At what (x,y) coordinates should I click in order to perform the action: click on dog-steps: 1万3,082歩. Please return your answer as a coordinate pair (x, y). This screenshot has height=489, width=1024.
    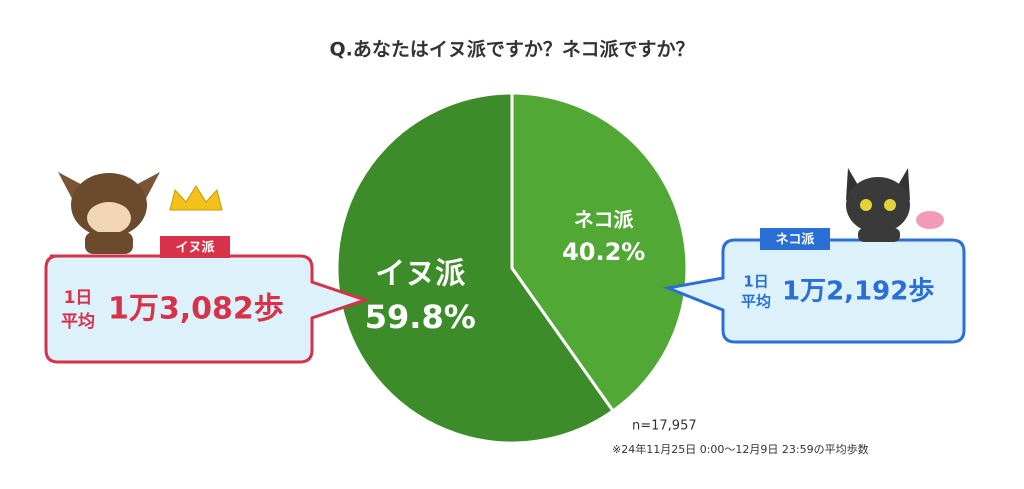
    Looking at the image, I should click on (196, 309).